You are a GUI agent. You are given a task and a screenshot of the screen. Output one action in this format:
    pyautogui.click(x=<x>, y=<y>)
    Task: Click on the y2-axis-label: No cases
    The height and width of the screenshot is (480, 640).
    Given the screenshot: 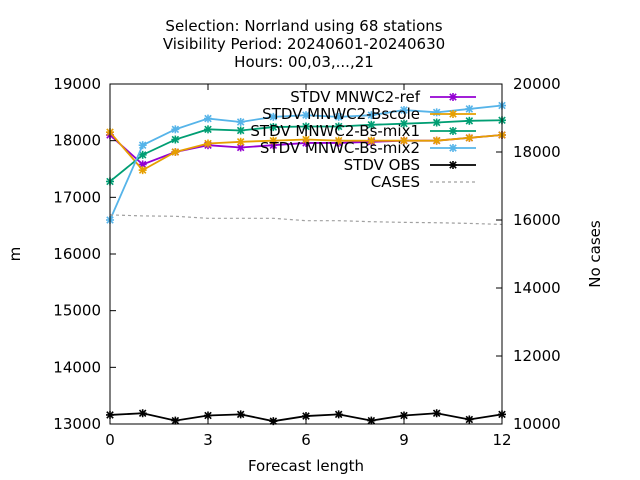 What is the action you would take?
    pyautogui.click(x=595, y=254)
    